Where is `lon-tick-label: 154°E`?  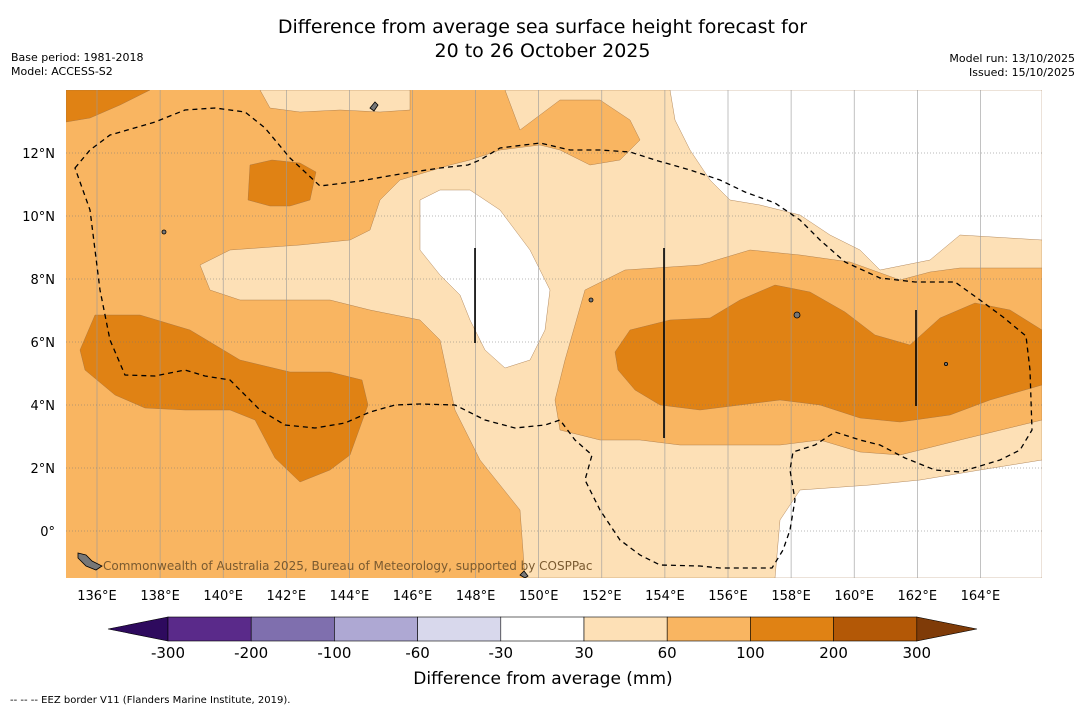
lon-tick-label: 154°E is located at coordinates (665, 596).